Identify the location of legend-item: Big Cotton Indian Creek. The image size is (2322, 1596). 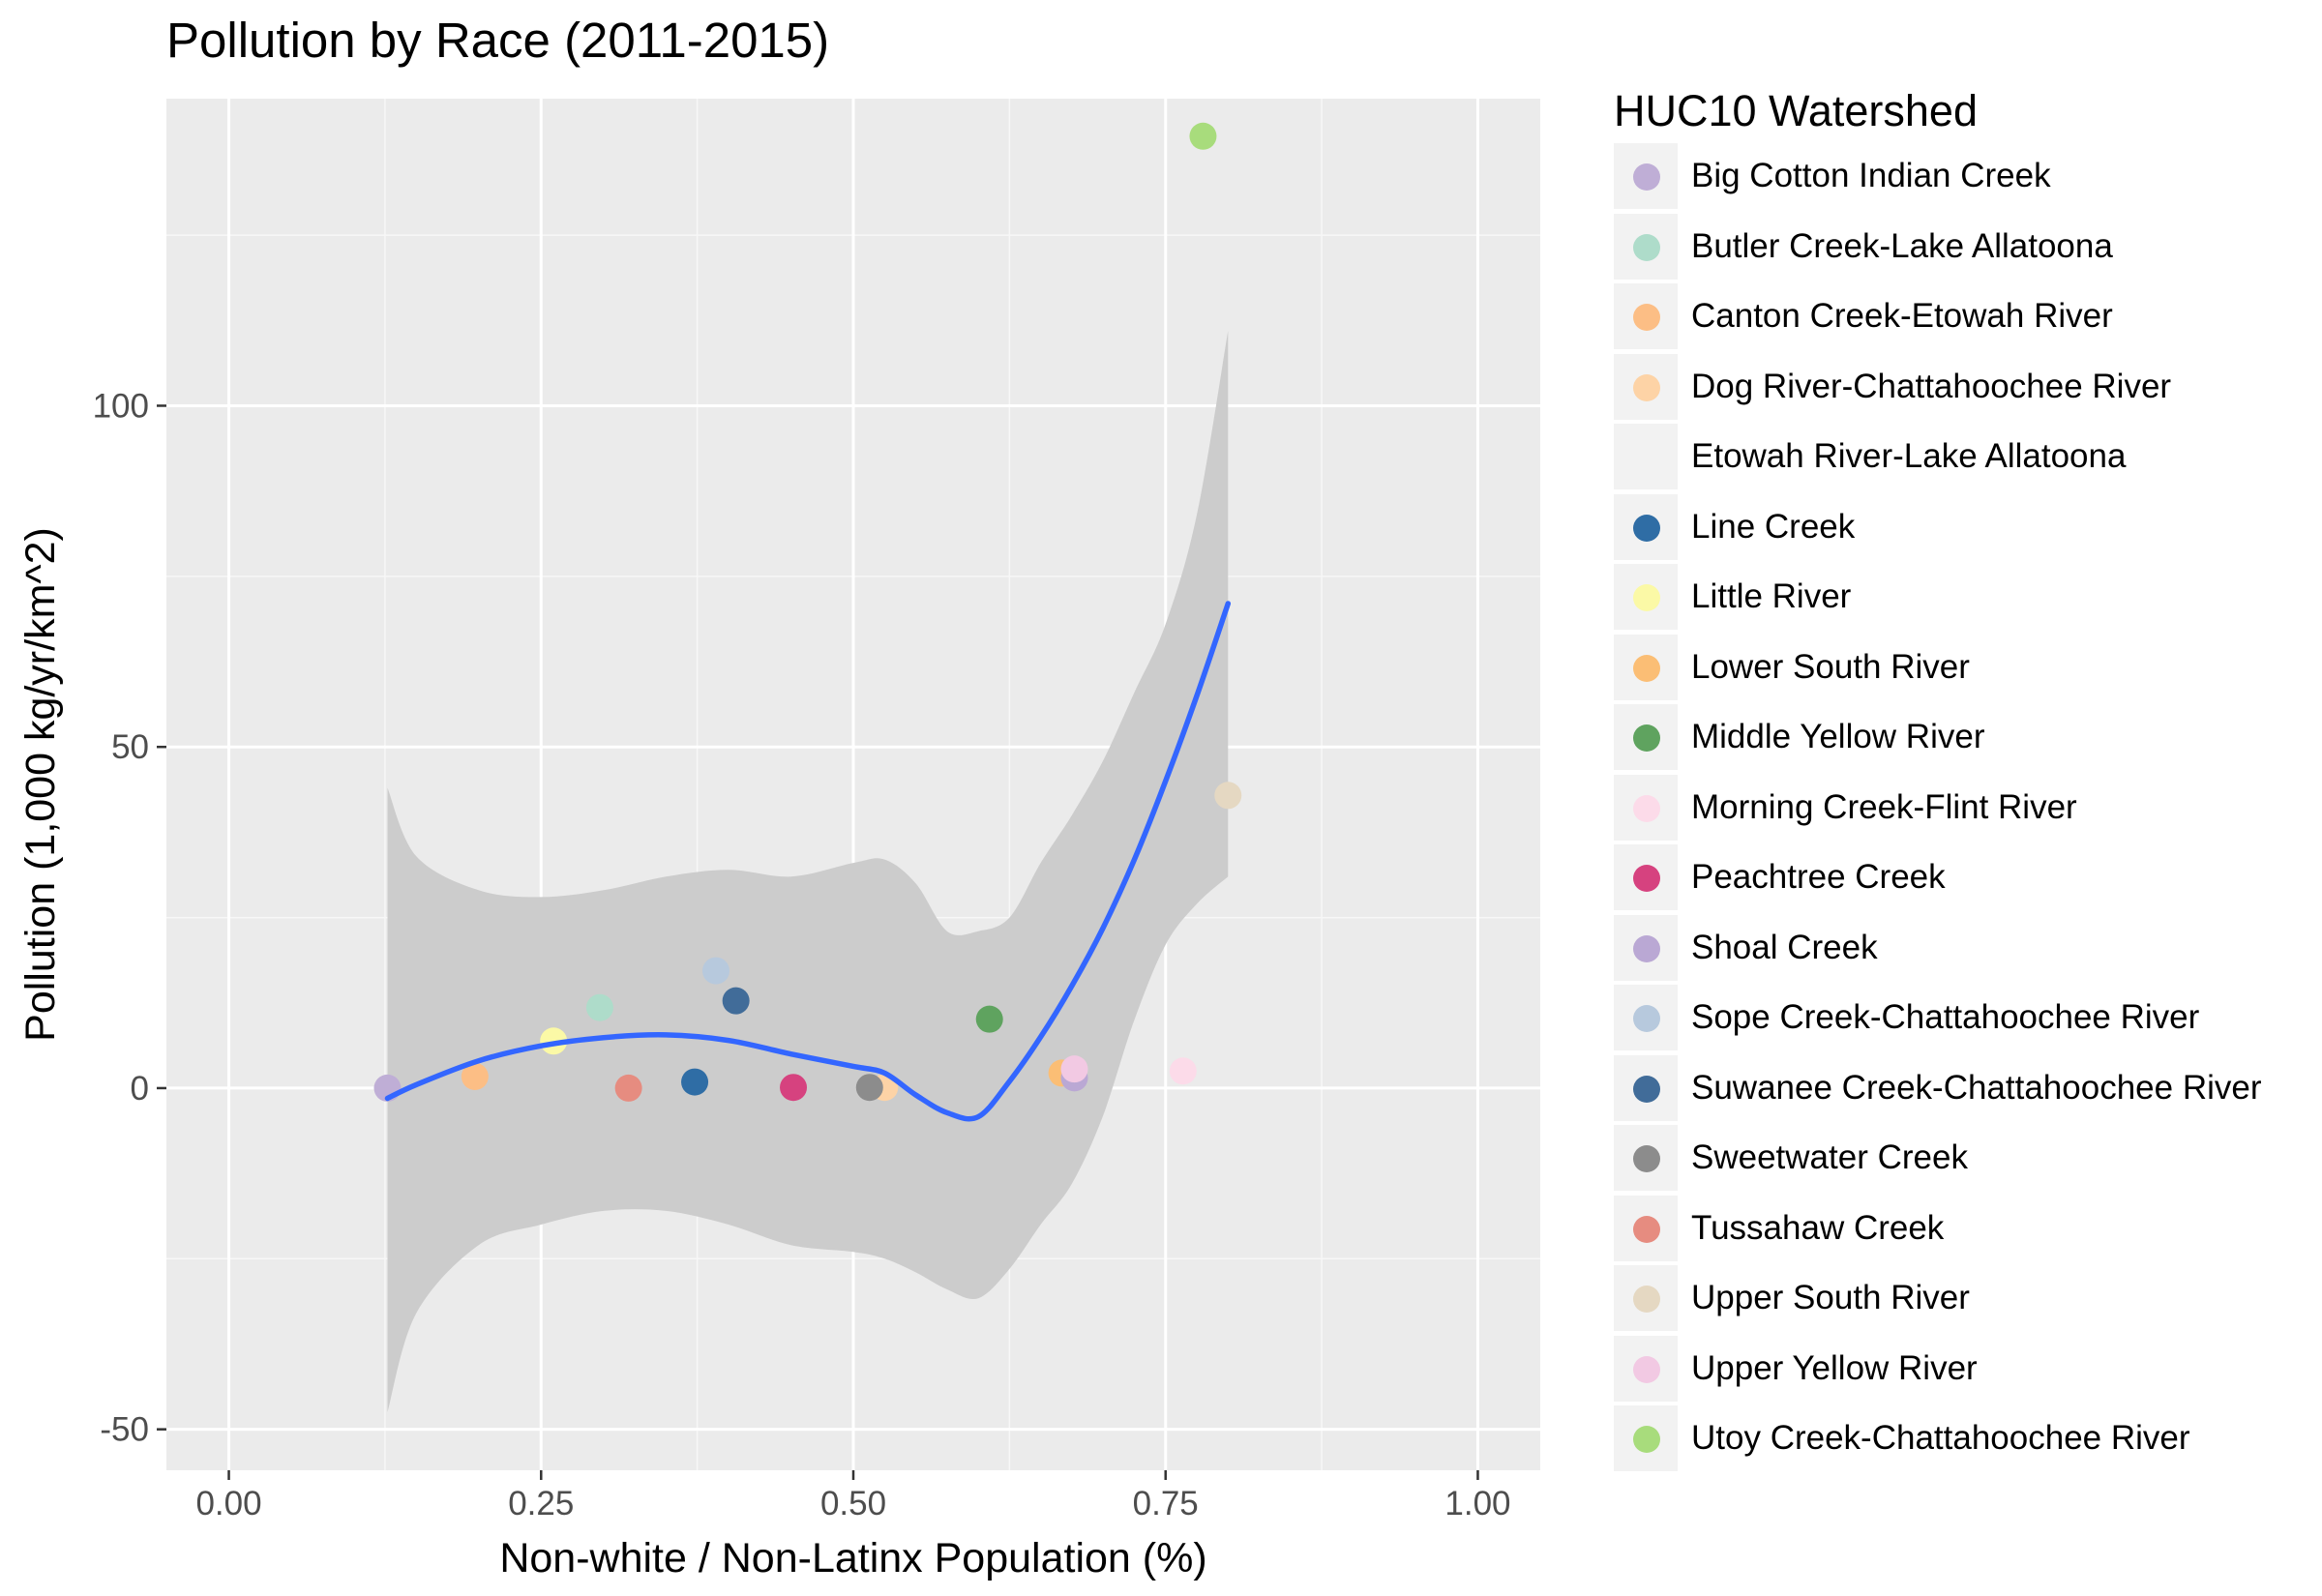
(1832, 176).